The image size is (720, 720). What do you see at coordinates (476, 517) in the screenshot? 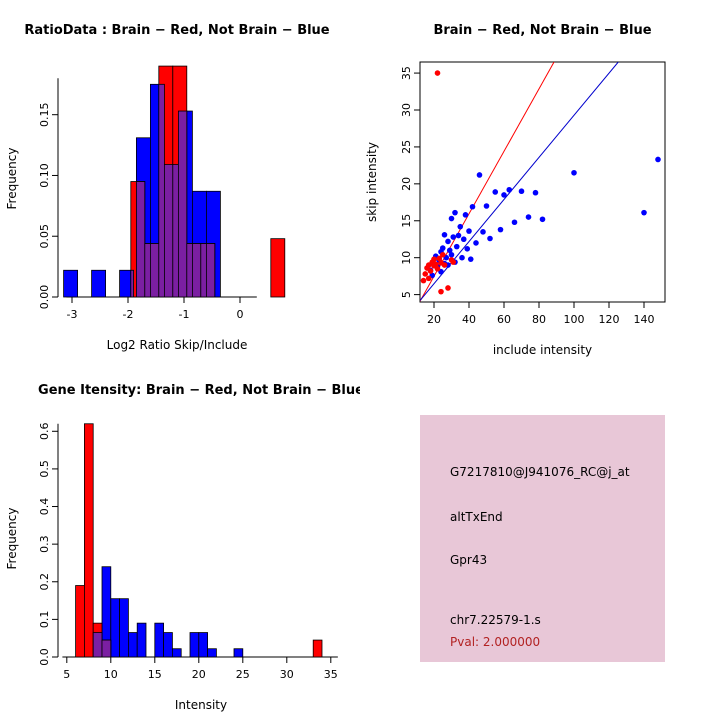
I see `info-line-event-type: altTxEnd` at bounding box center [476, 517].